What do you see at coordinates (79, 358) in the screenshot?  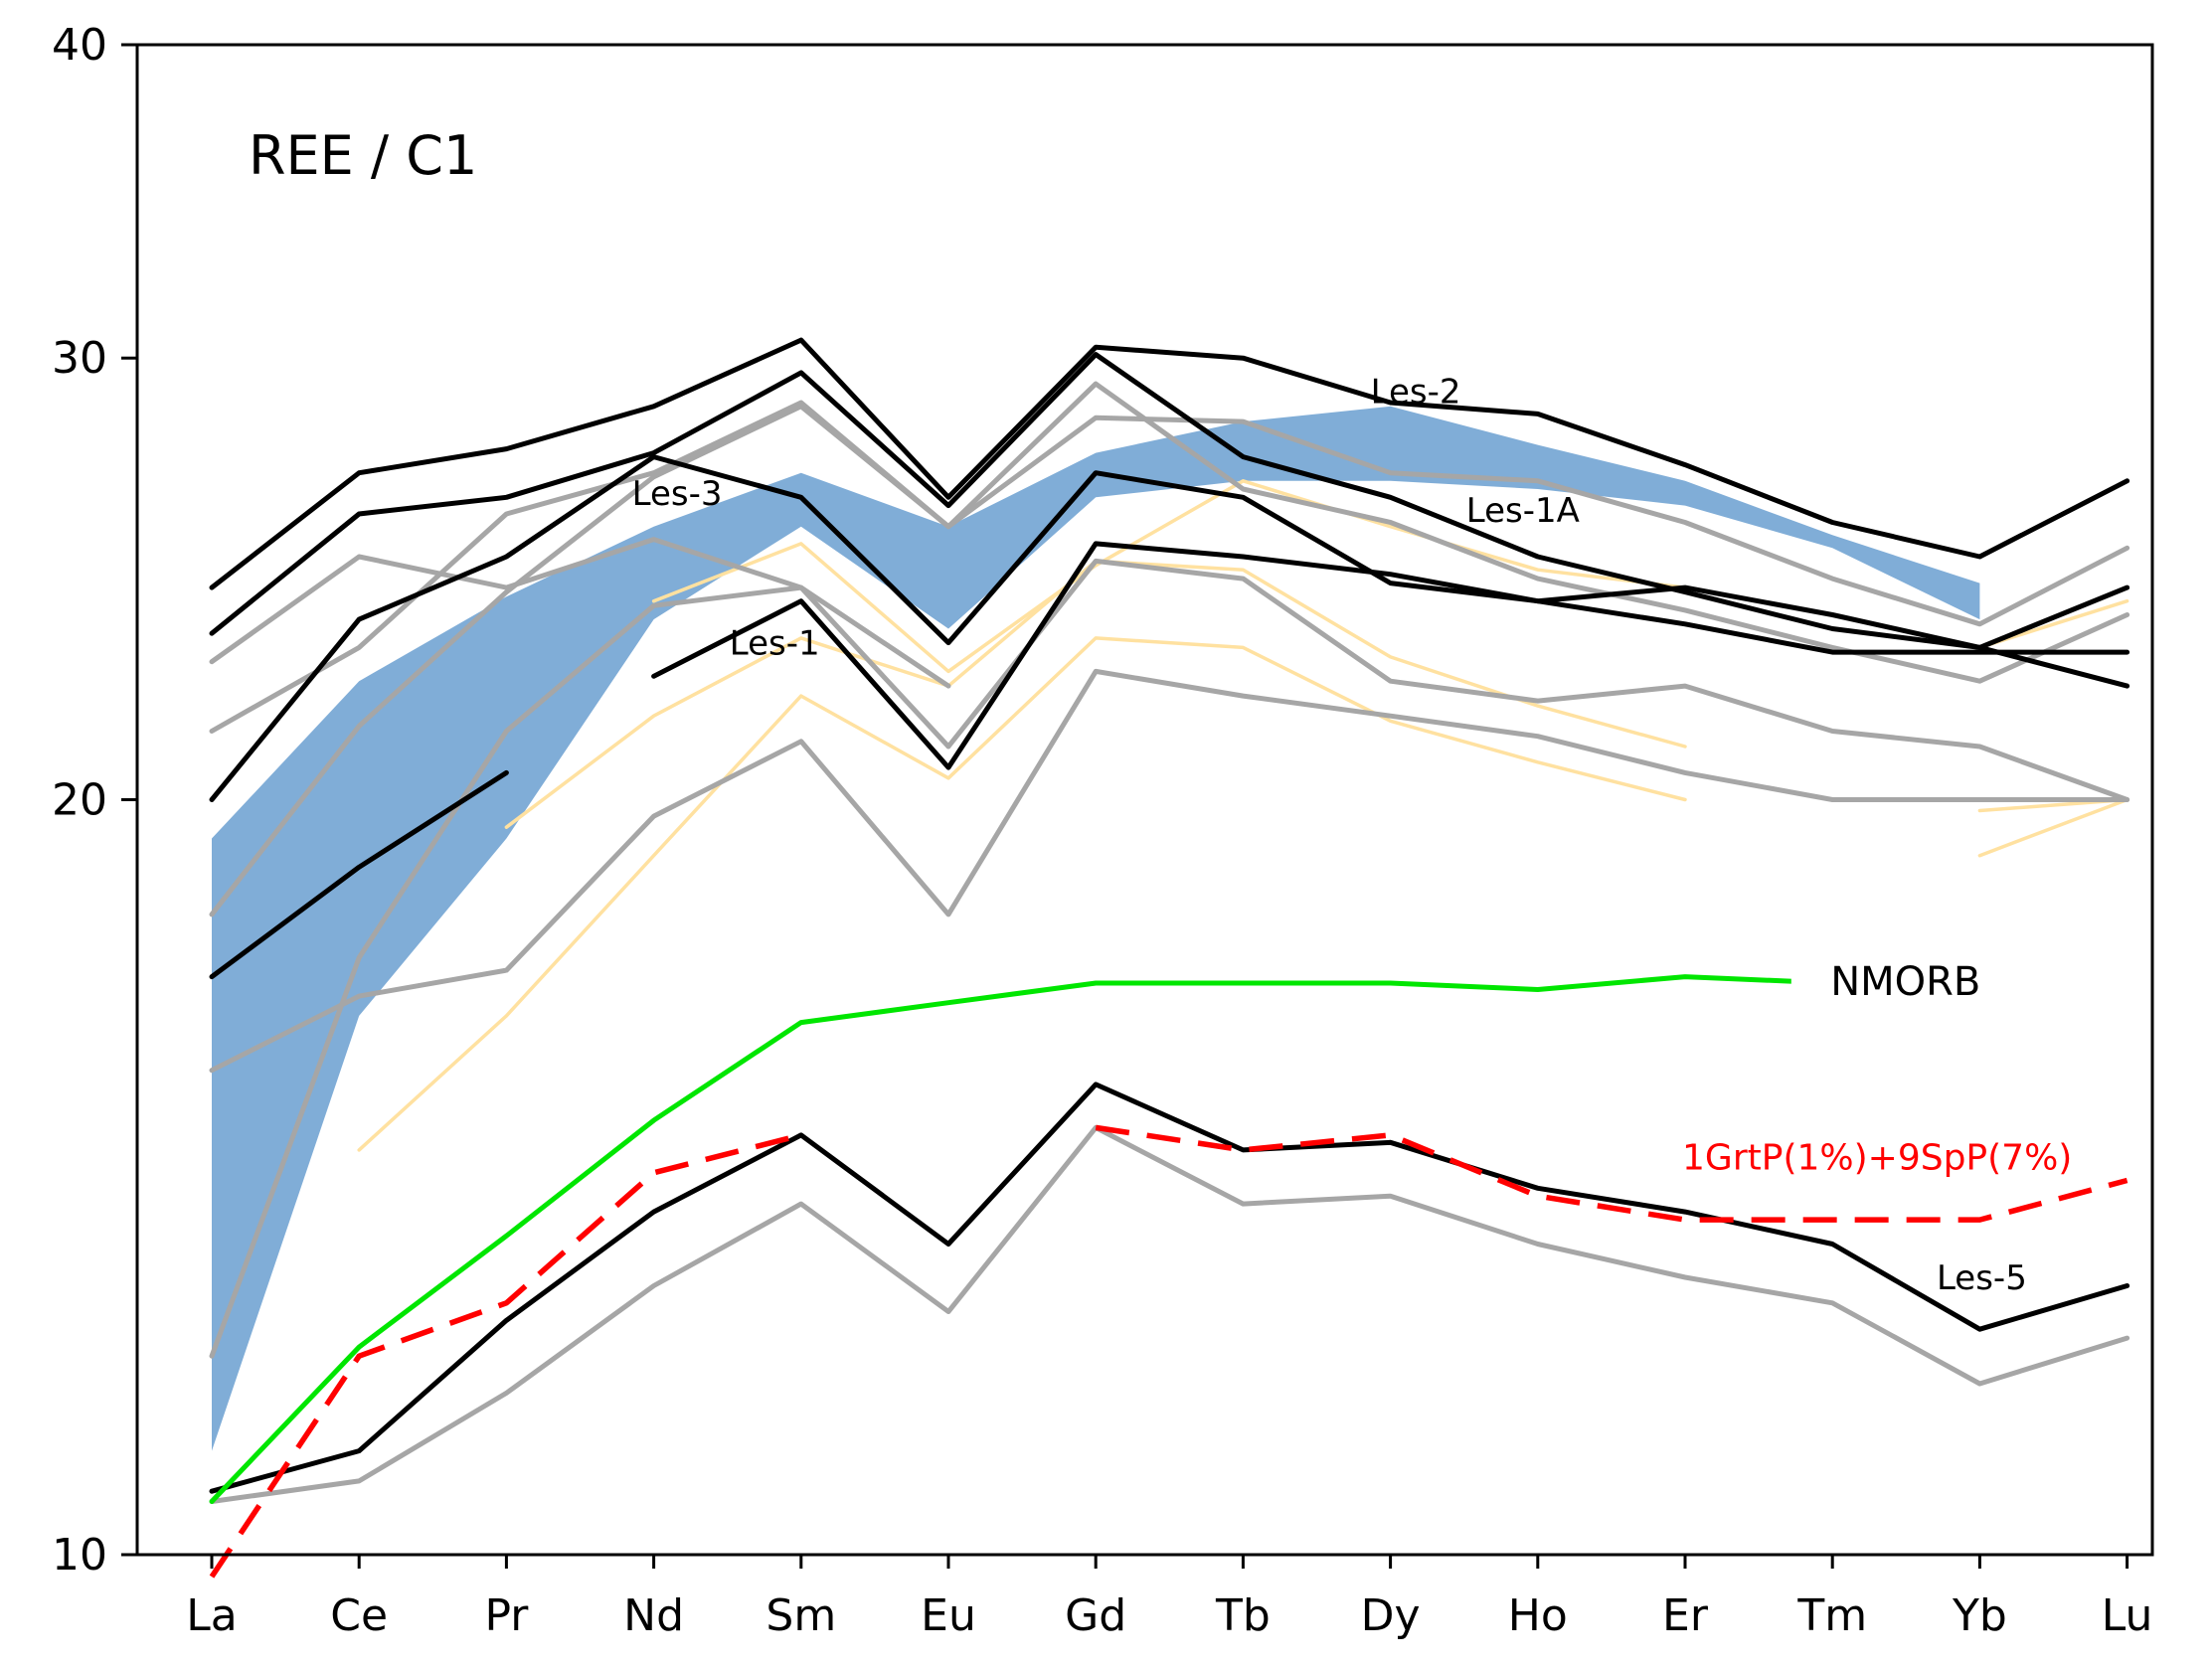 I see `y-tick-label: 30` at bounding box center [79, 358].